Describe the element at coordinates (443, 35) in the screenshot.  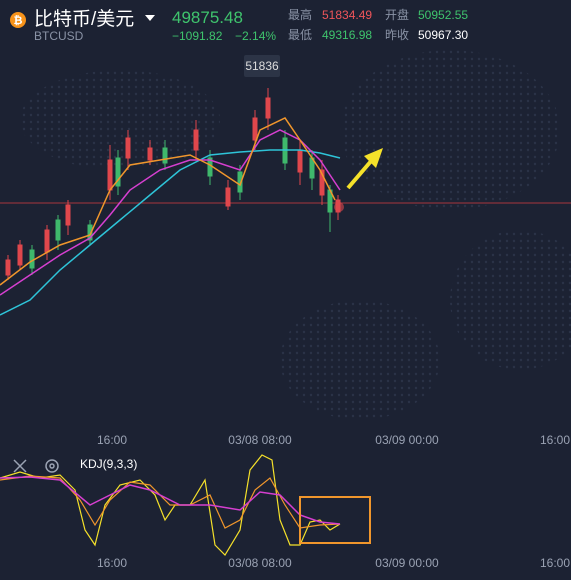
I see `prev-close: 50967.30` at that location.